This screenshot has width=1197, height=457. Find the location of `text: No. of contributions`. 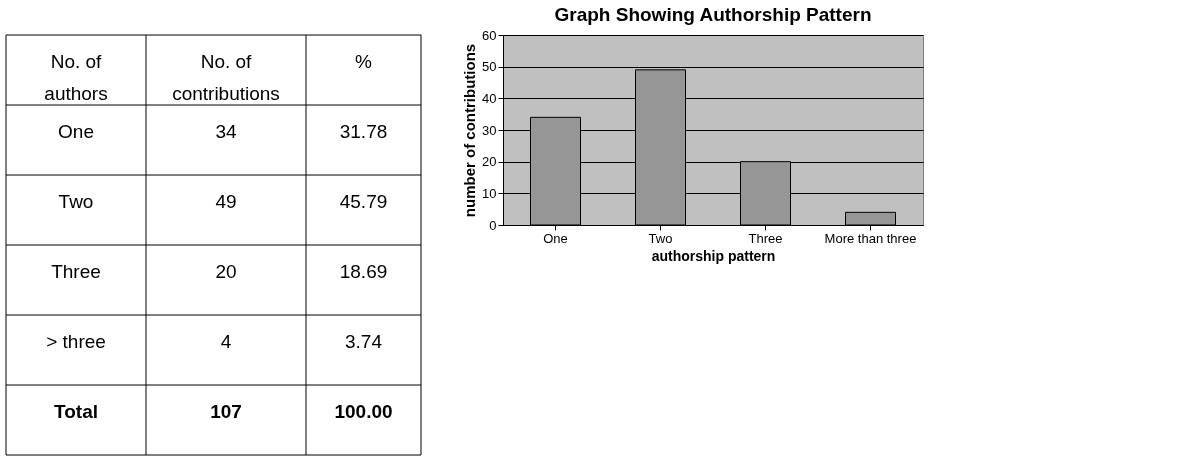

text: No. of contributions is located at coordinates (226, 77).